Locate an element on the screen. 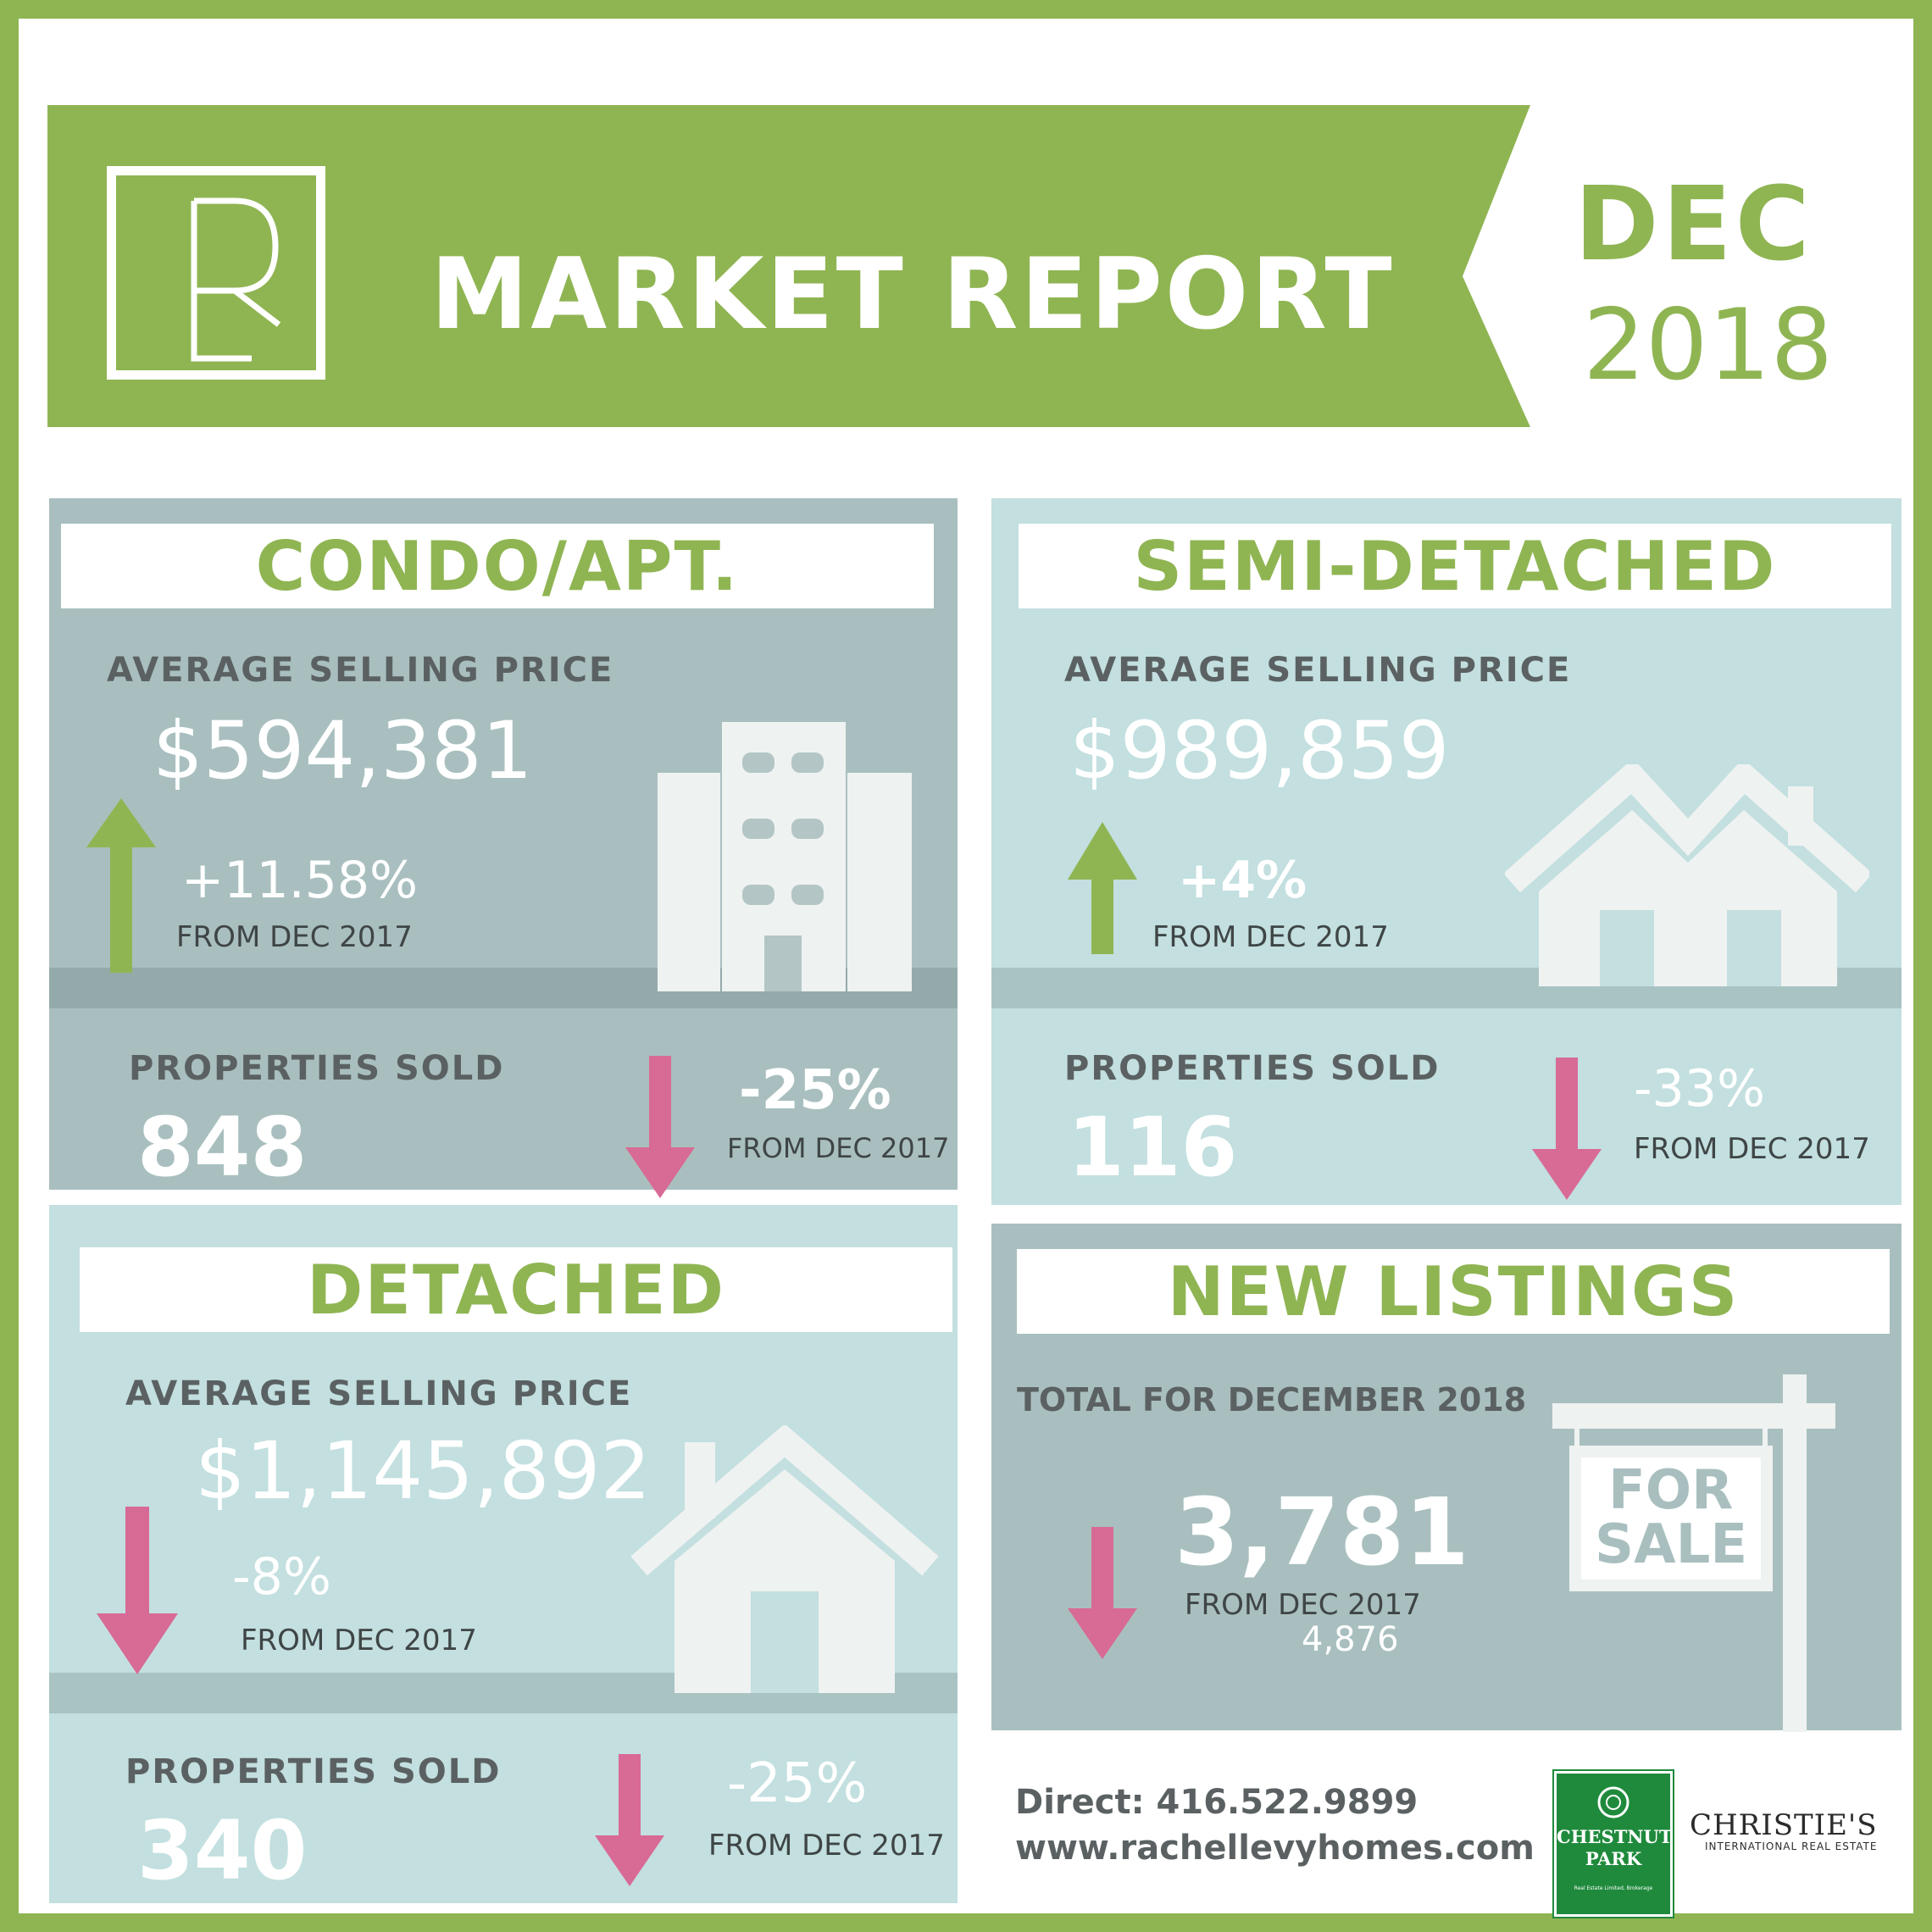 The height and width of the screenshot is (1932, 1932). chestnut-seal-icon is located at coordinates (1613, 1802).